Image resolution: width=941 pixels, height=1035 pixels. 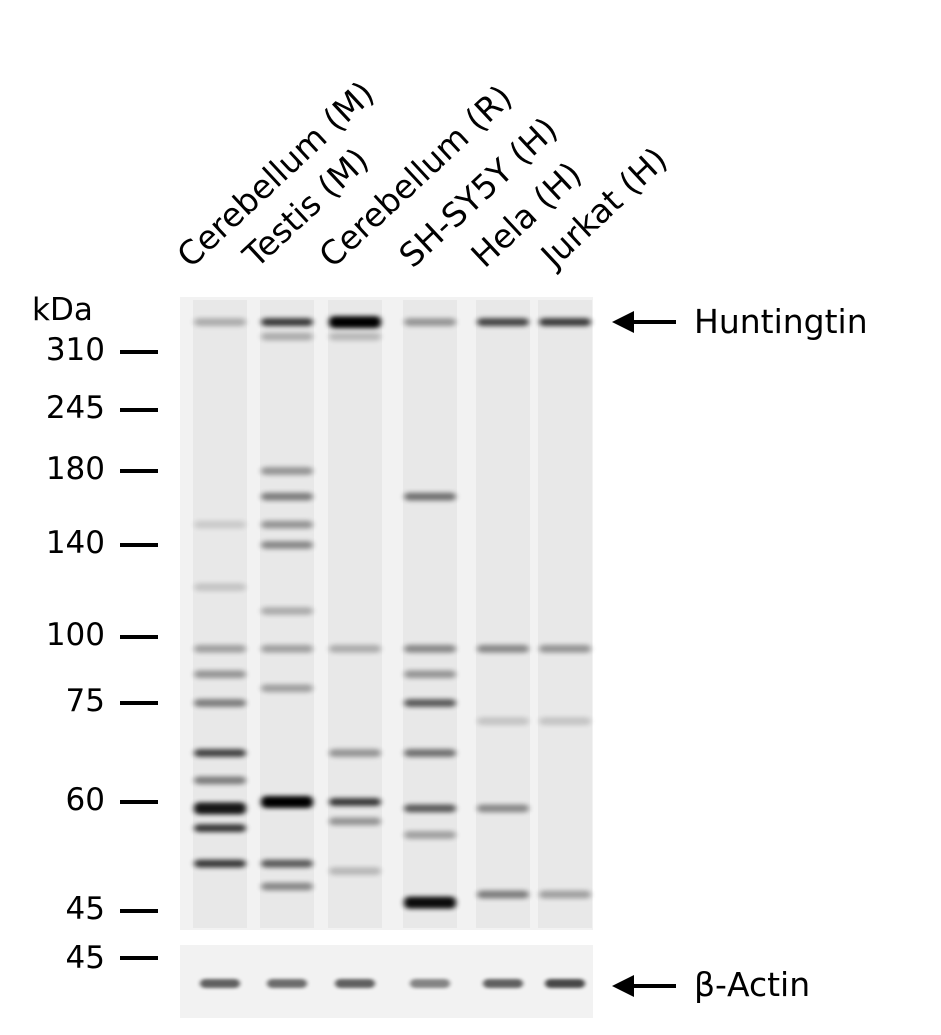 What do you see at coordinates (85, 958) in the screenshot?
I see `actin-marker-label: 45` at bounding box center [85, 958].